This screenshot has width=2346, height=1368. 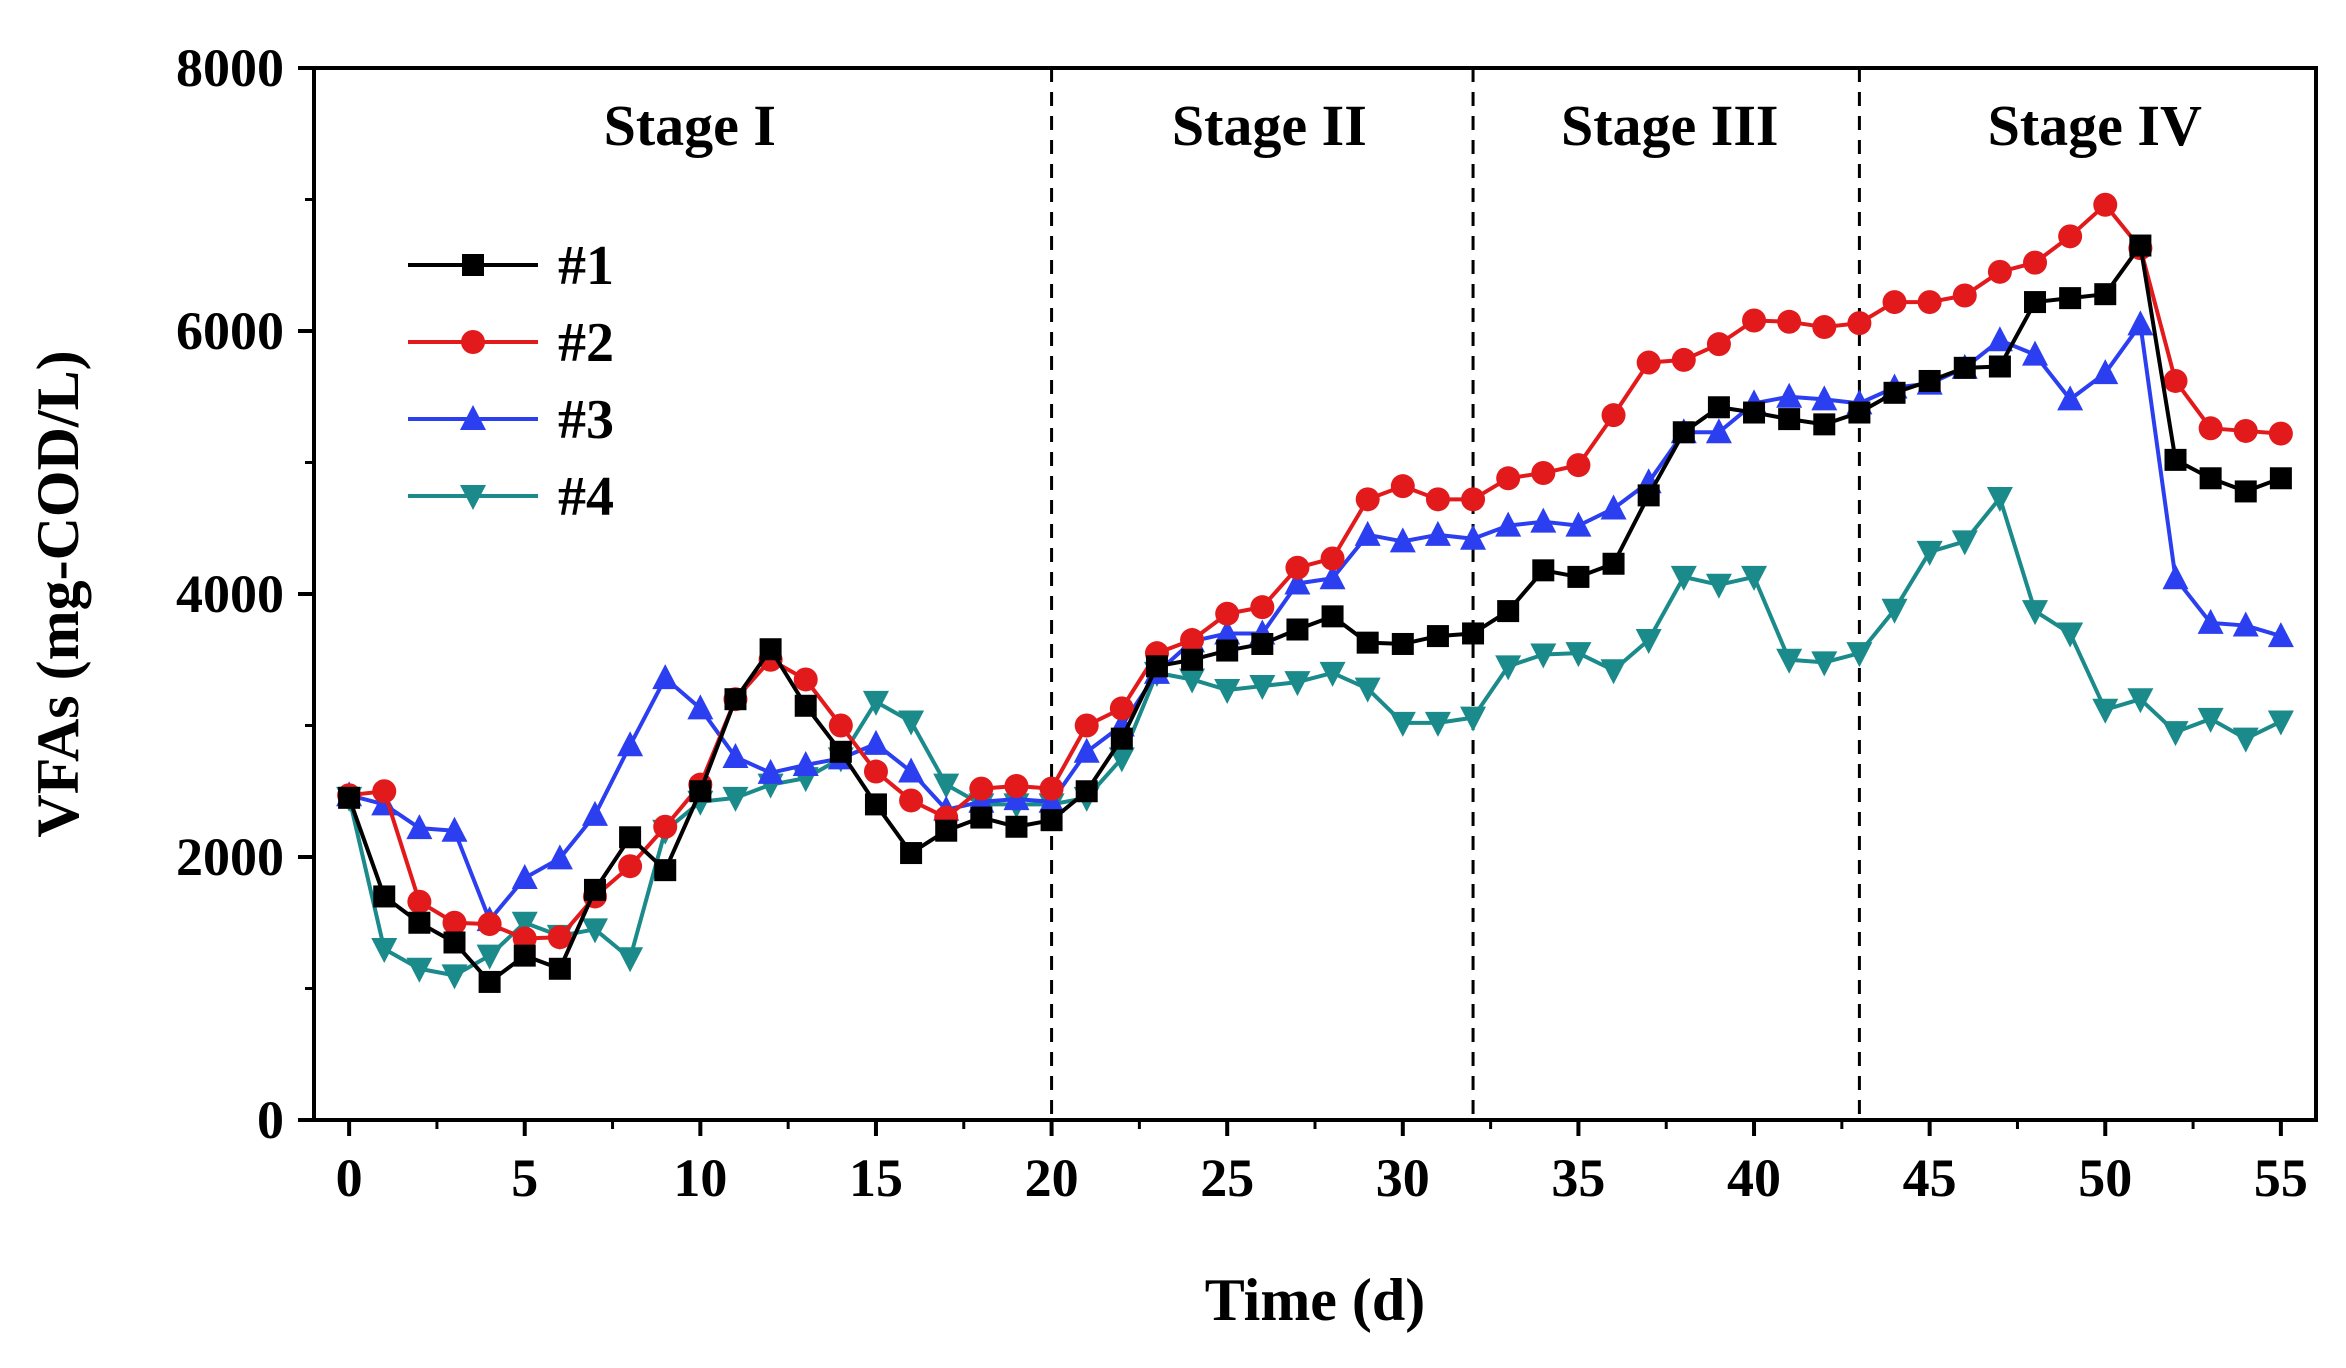 I want to click on legend-label: #4, so click(x=586, y=497).